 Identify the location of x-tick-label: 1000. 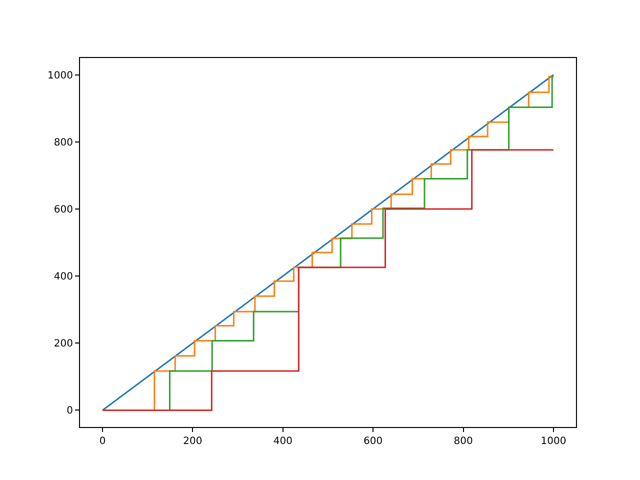
(553, 441).